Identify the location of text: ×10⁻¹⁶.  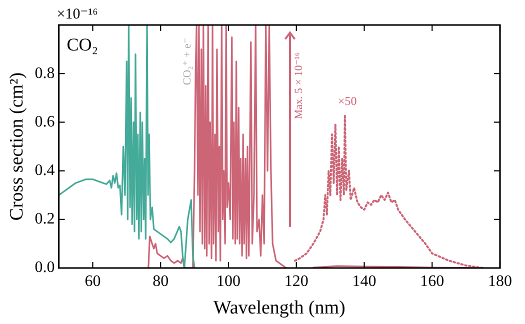
(77, 14).